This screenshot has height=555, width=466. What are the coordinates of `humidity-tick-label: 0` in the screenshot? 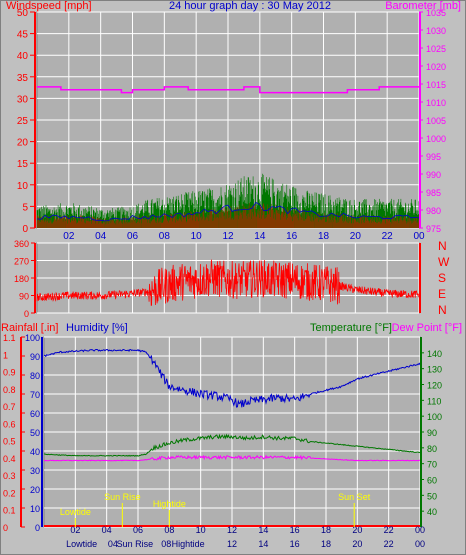 It's located at (37, 528).